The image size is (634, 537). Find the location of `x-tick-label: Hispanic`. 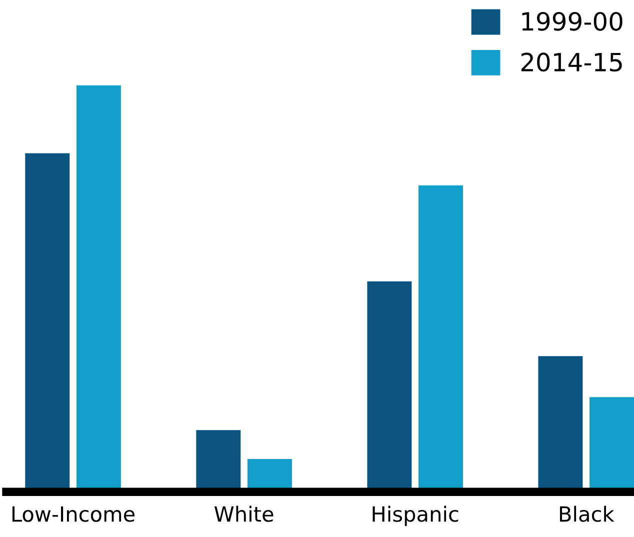

x-tick-label: Hispanic is located at coordinates (415, 516).